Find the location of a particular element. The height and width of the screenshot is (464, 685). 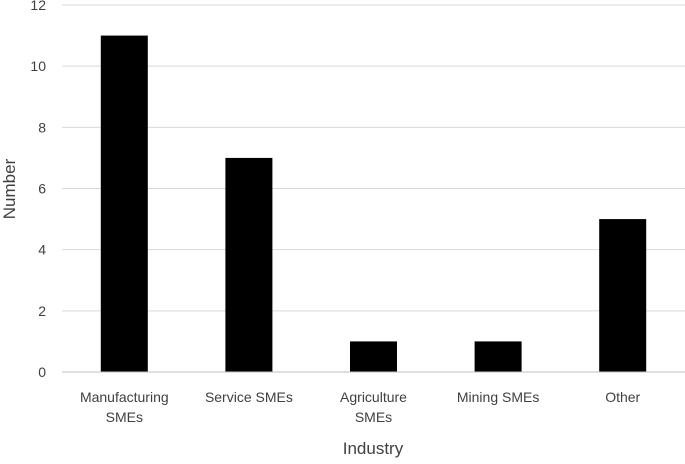

y-axis-title: Number is located at coordinates (9, 188).